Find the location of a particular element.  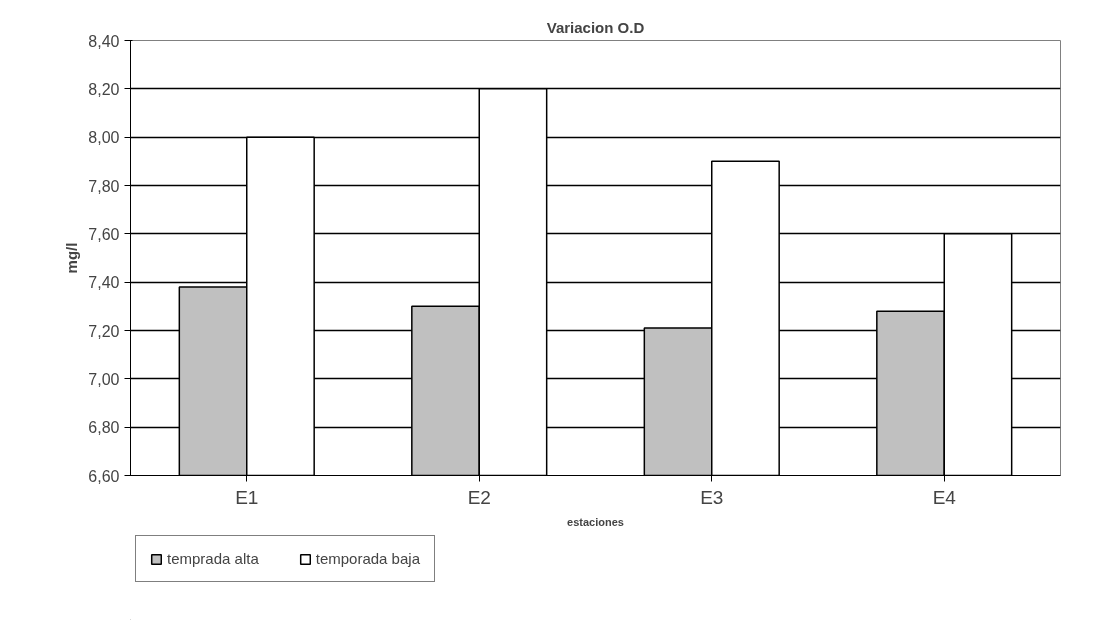

legend-label: temporada baja is located at coordinates (367, 558).